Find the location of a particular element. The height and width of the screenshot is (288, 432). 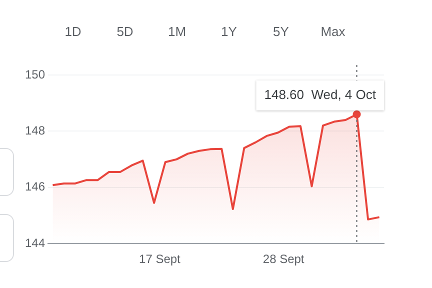

text: 1M is located at coordinates (177, 32).